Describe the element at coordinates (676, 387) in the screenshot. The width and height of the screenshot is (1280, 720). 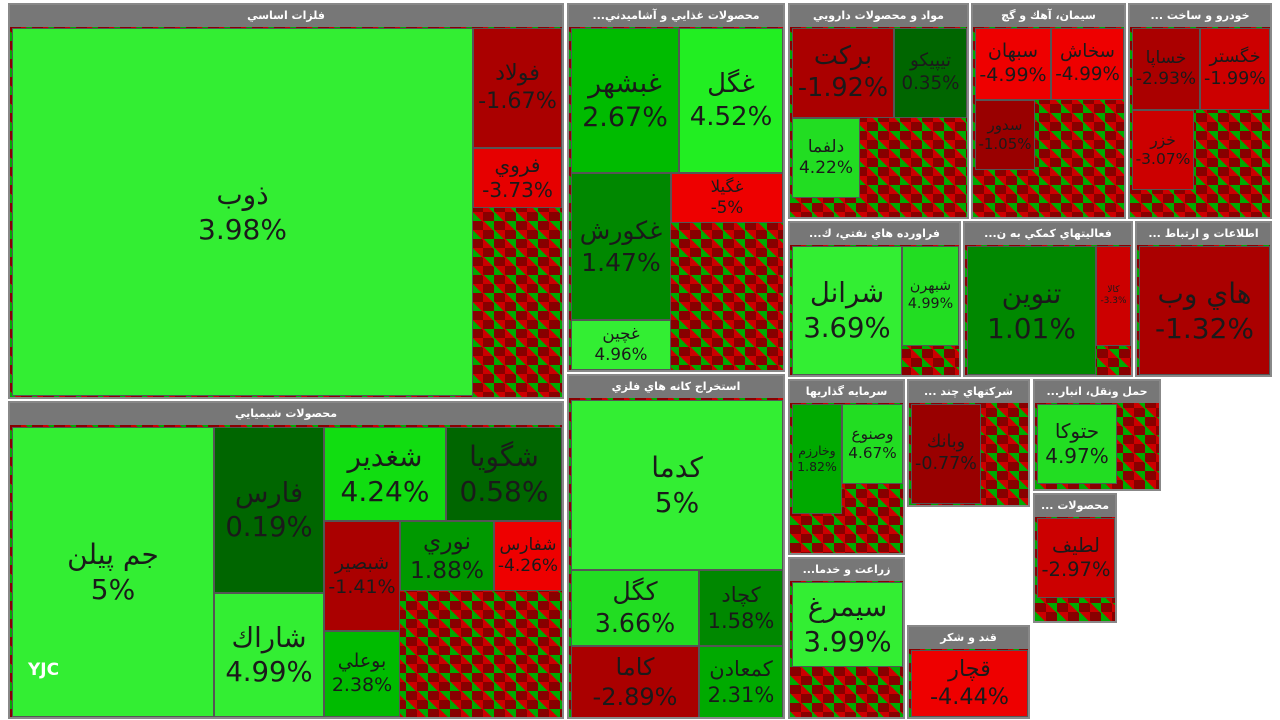
I see `sector-title: استخراج كانه هاي فلزي` at that location.